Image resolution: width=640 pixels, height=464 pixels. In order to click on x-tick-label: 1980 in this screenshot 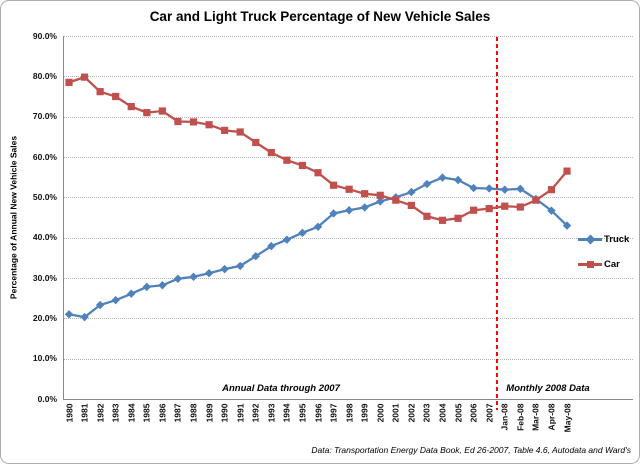, I will do `click(69, 412)`.